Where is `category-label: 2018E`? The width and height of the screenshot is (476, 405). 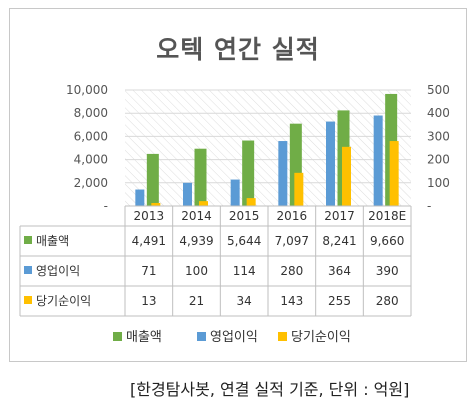
category-label: 2018E is located at coordinates (387, 216).